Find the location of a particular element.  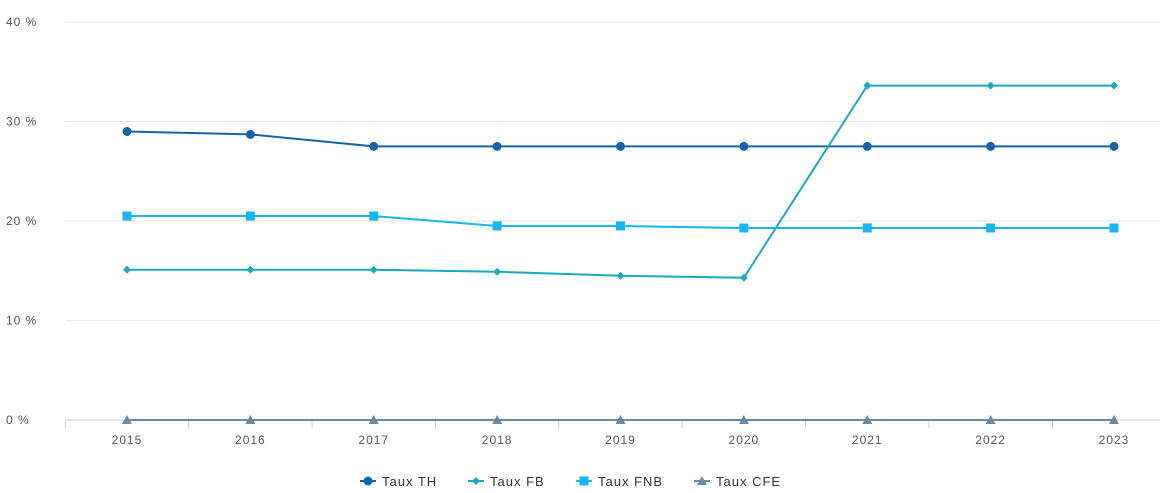

x-axis: 2015 2016 2017 2018 2019 2020 2021 2022 2023 is located at coordinates (612, 433).